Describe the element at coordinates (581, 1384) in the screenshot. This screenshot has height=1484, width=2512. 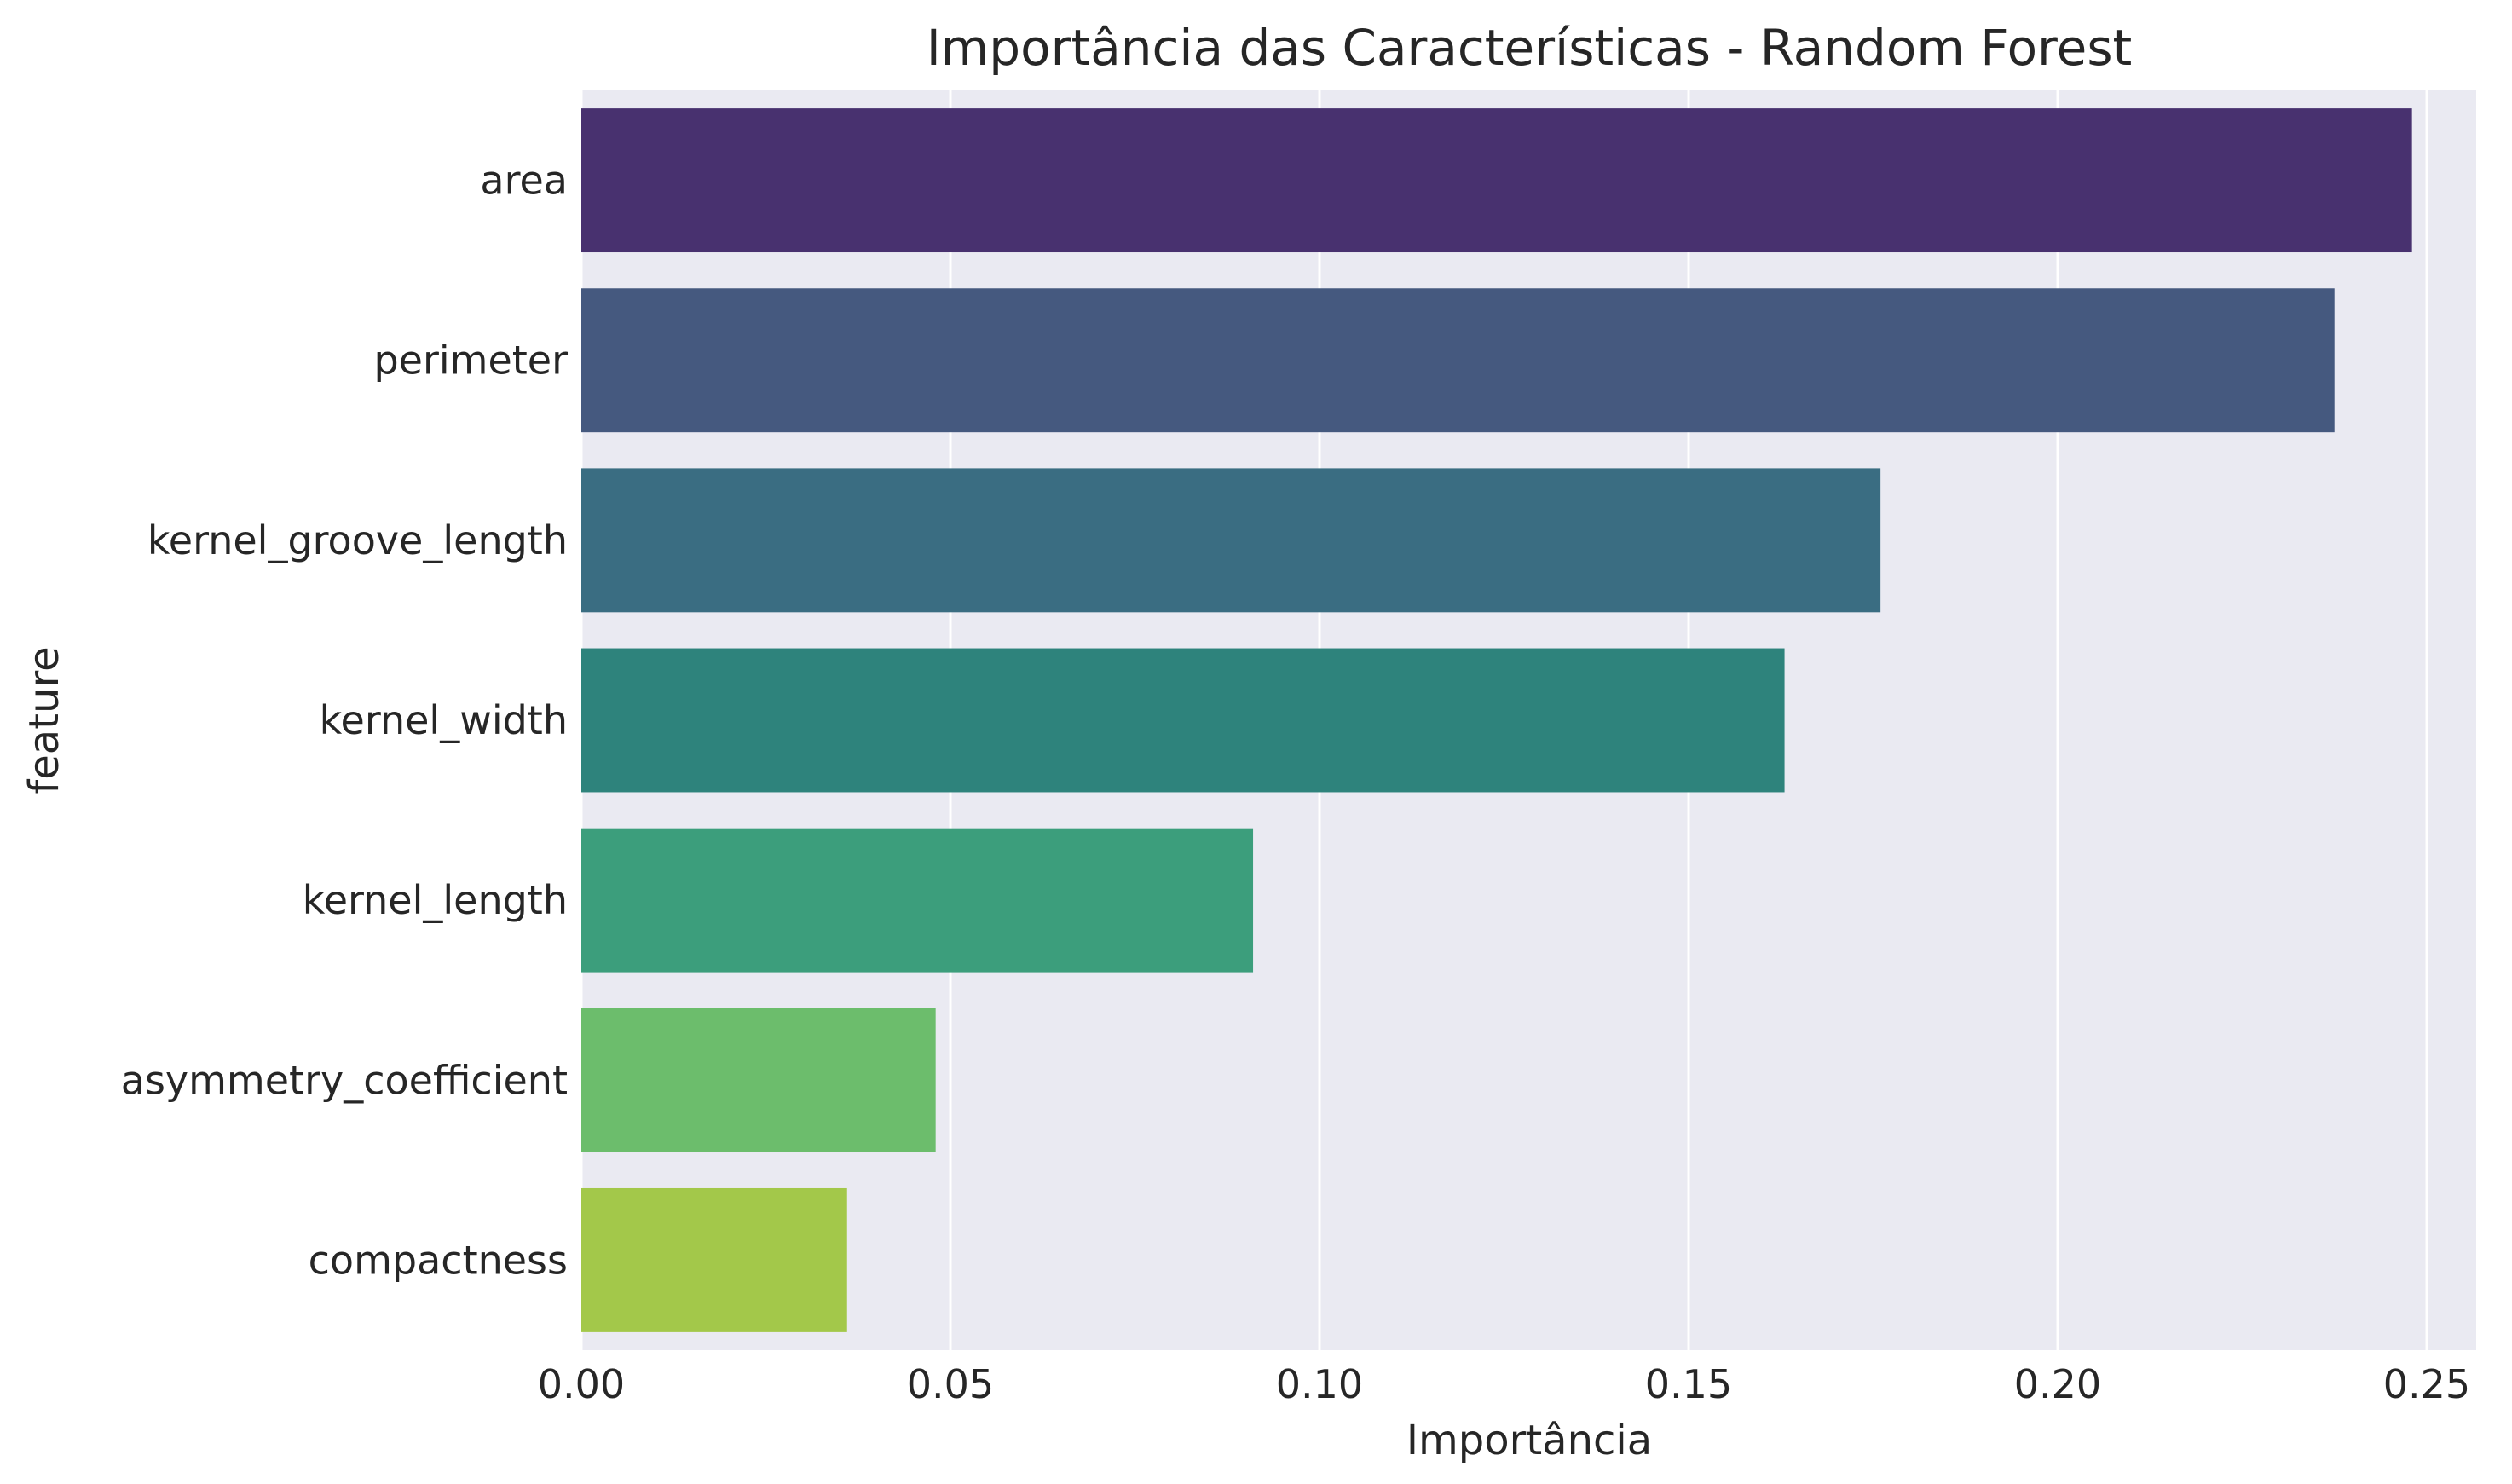
I see `x-tick-label: 0.00` at that location.